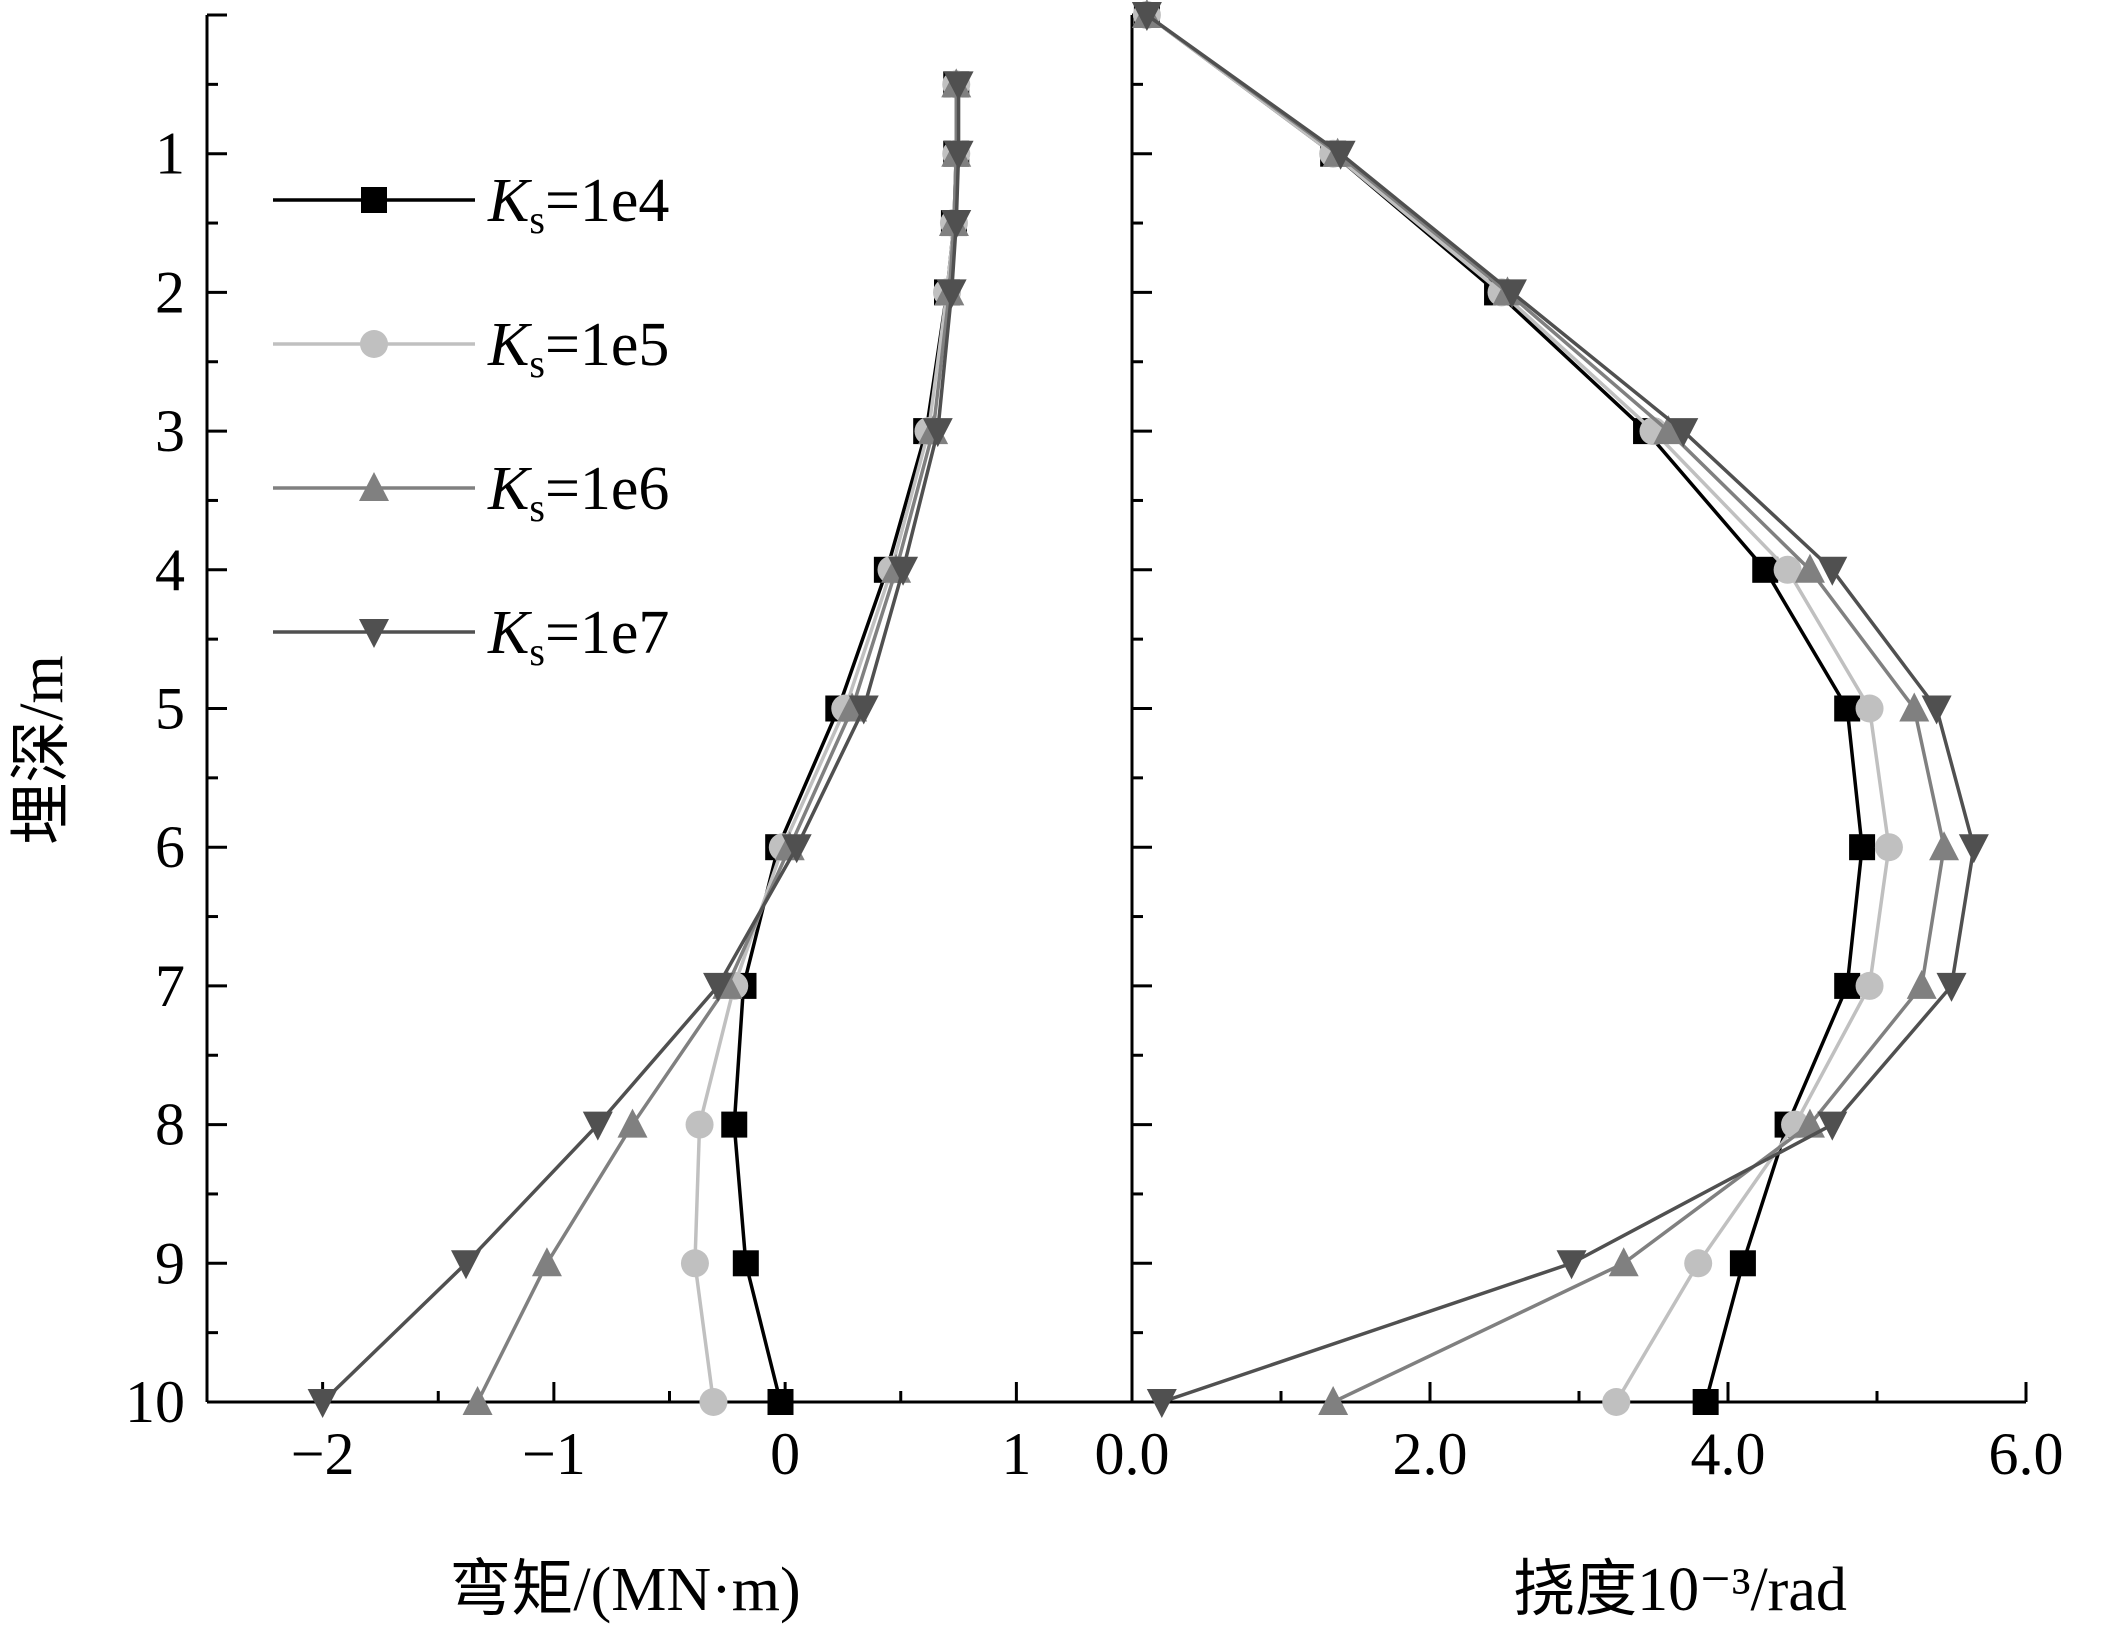 This screenshot has height=1644, width=2110. What do you see at coordinates (1132, 1454) in the screenshot?
I see `x-tick-label: 0.0` at bounding box center [1132, 1454].